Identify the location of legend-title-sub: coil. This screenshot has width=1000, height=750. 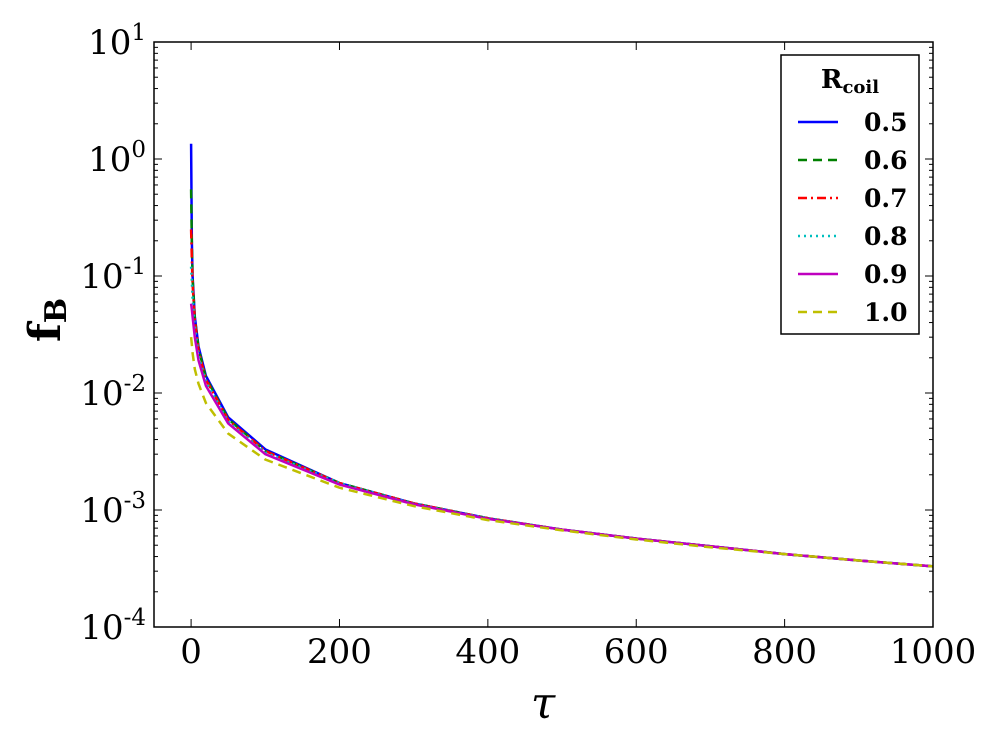
(860, 87).